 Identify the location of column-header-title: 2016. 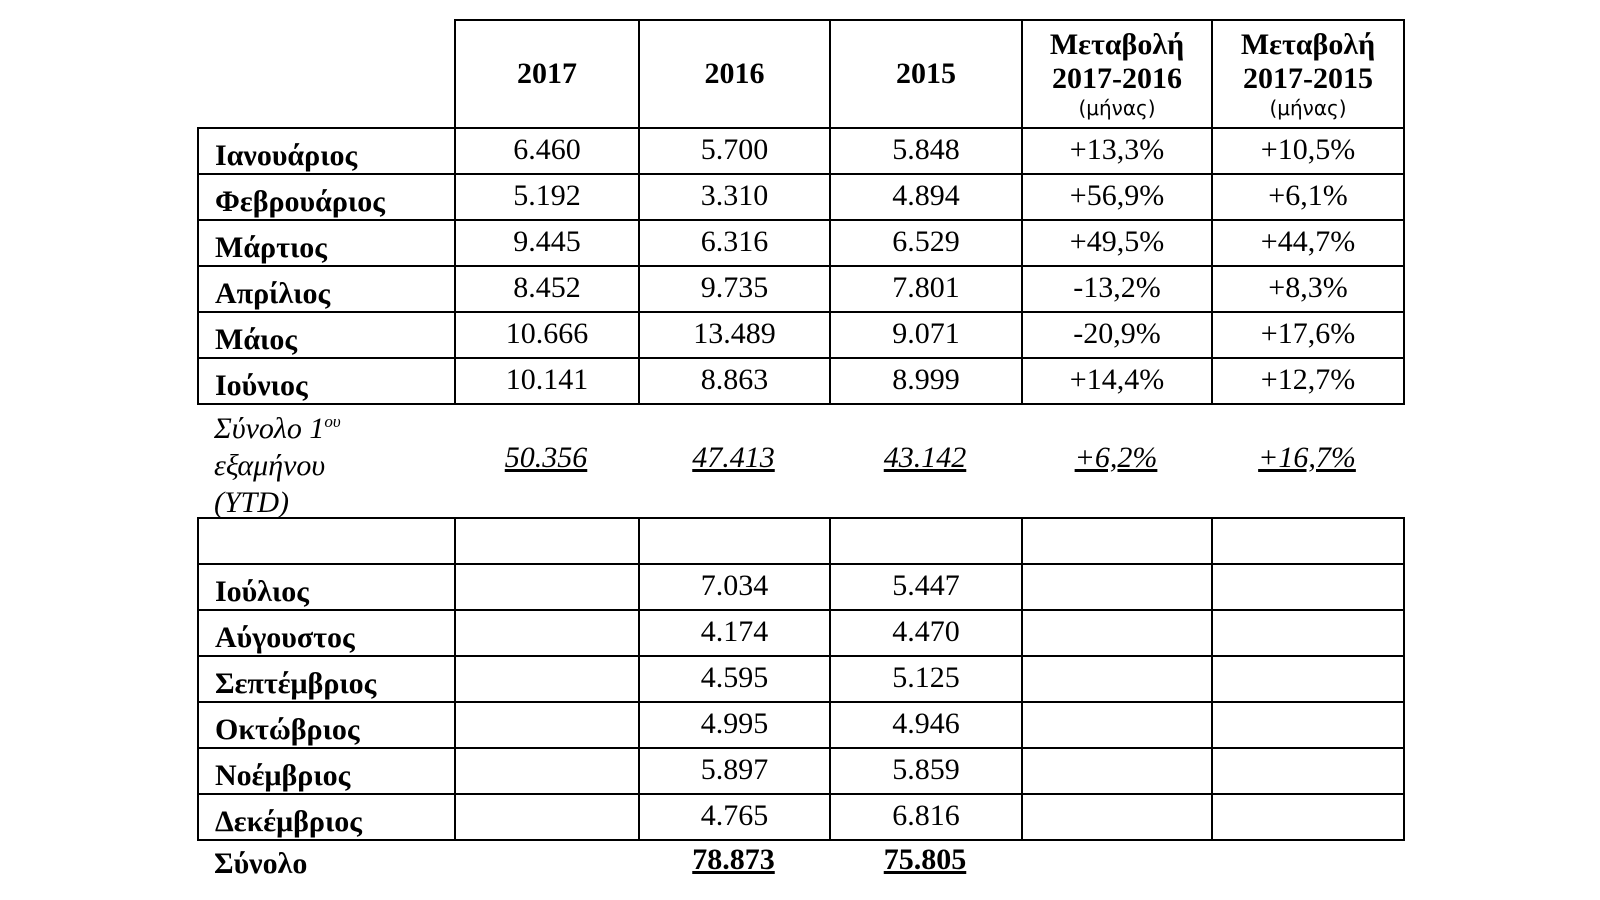
(734, 73).